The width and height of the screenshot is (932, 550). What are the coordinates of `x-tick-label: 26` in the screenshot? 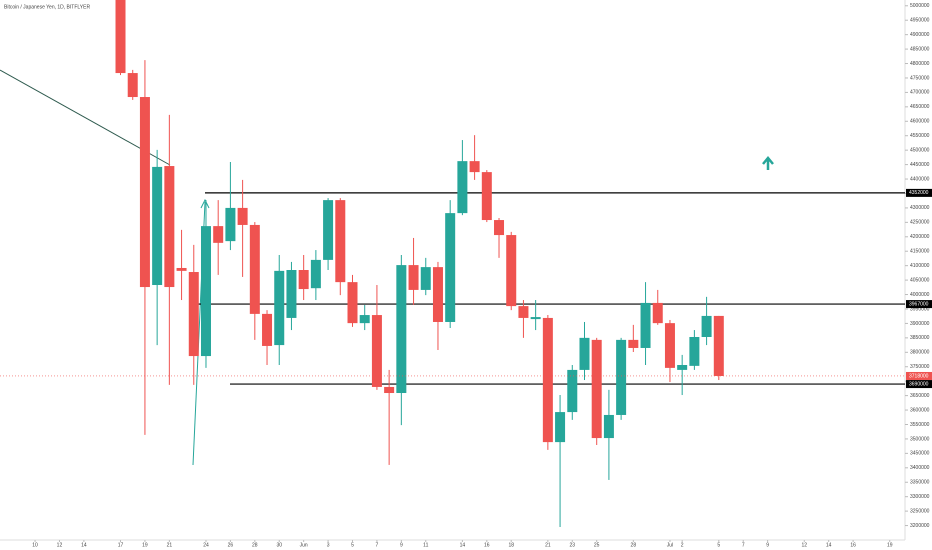 It's located at (231, 545).